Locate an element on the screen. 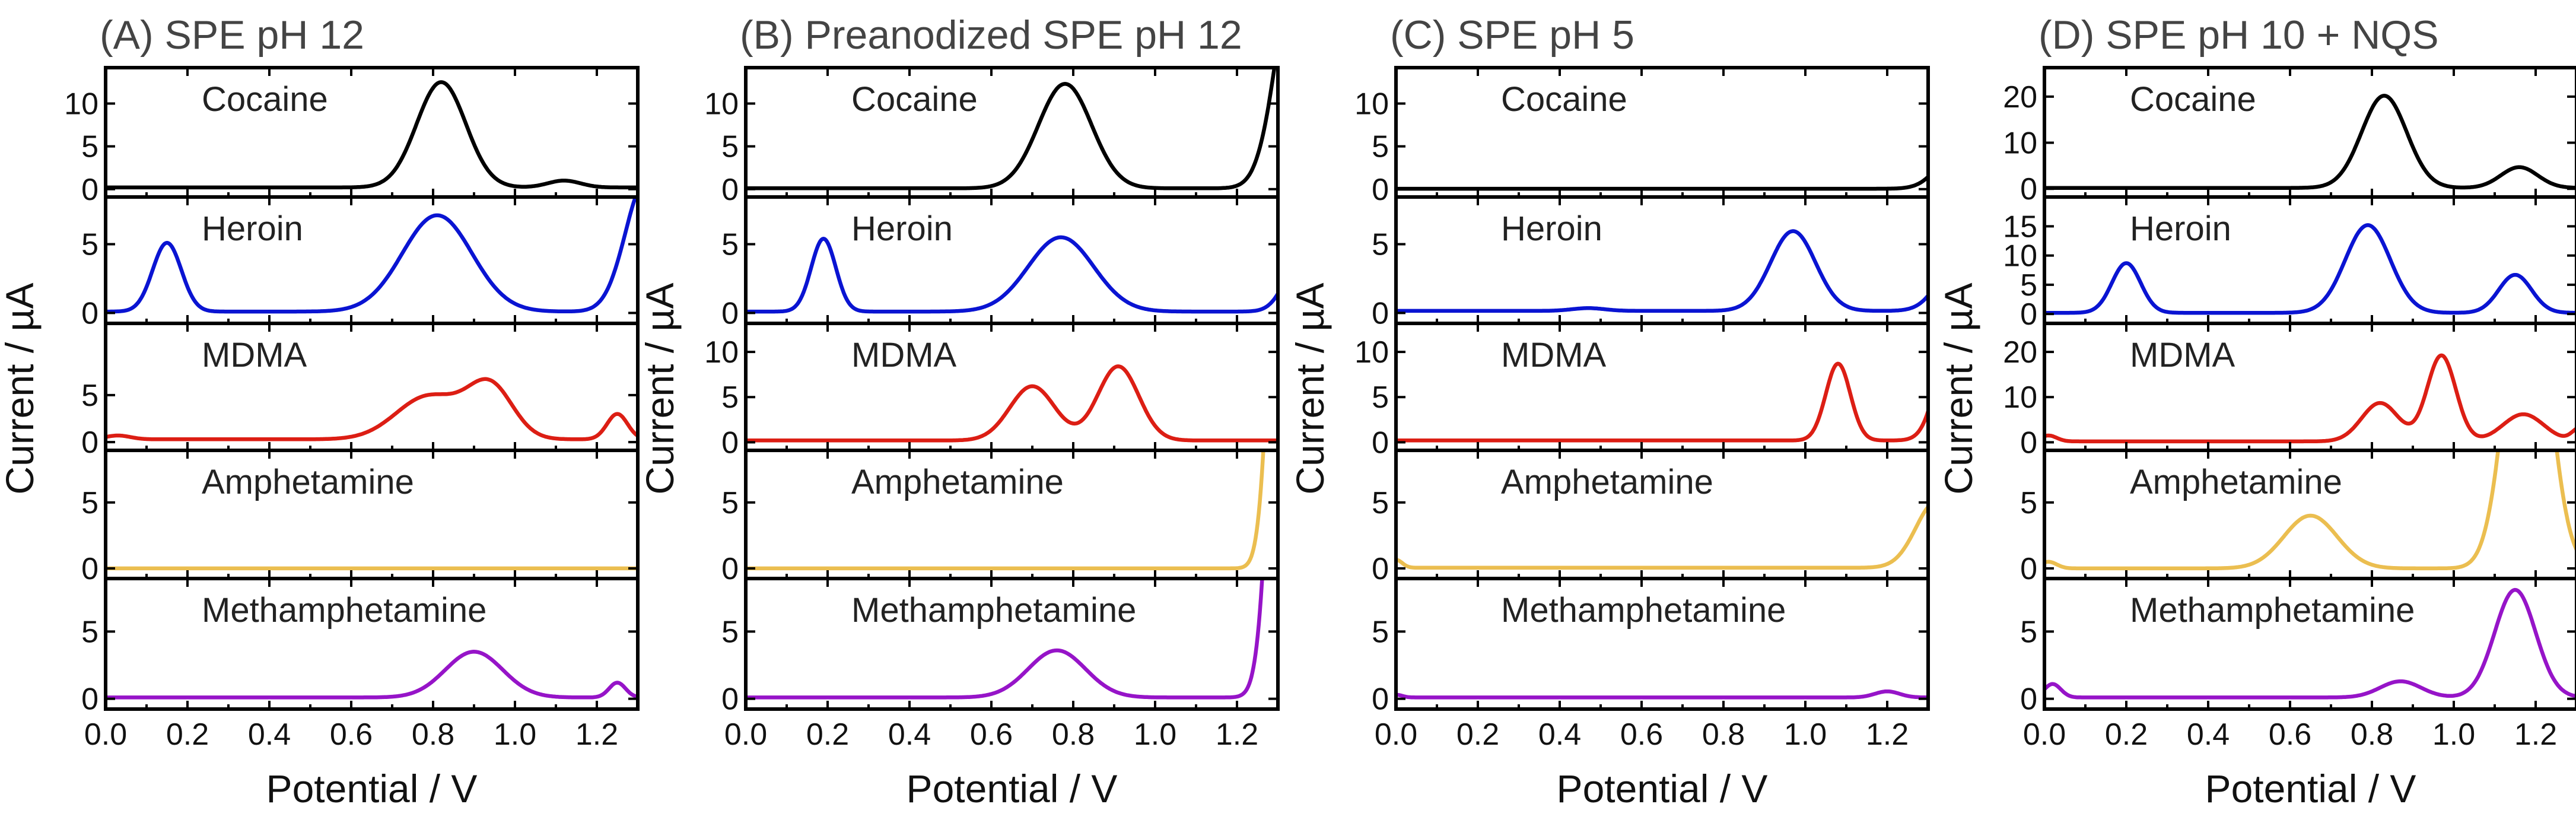 The width and height of the screenshot is (2576, 823). panel-c-methamphetamine-trace is located at coordinates (1662, 694).